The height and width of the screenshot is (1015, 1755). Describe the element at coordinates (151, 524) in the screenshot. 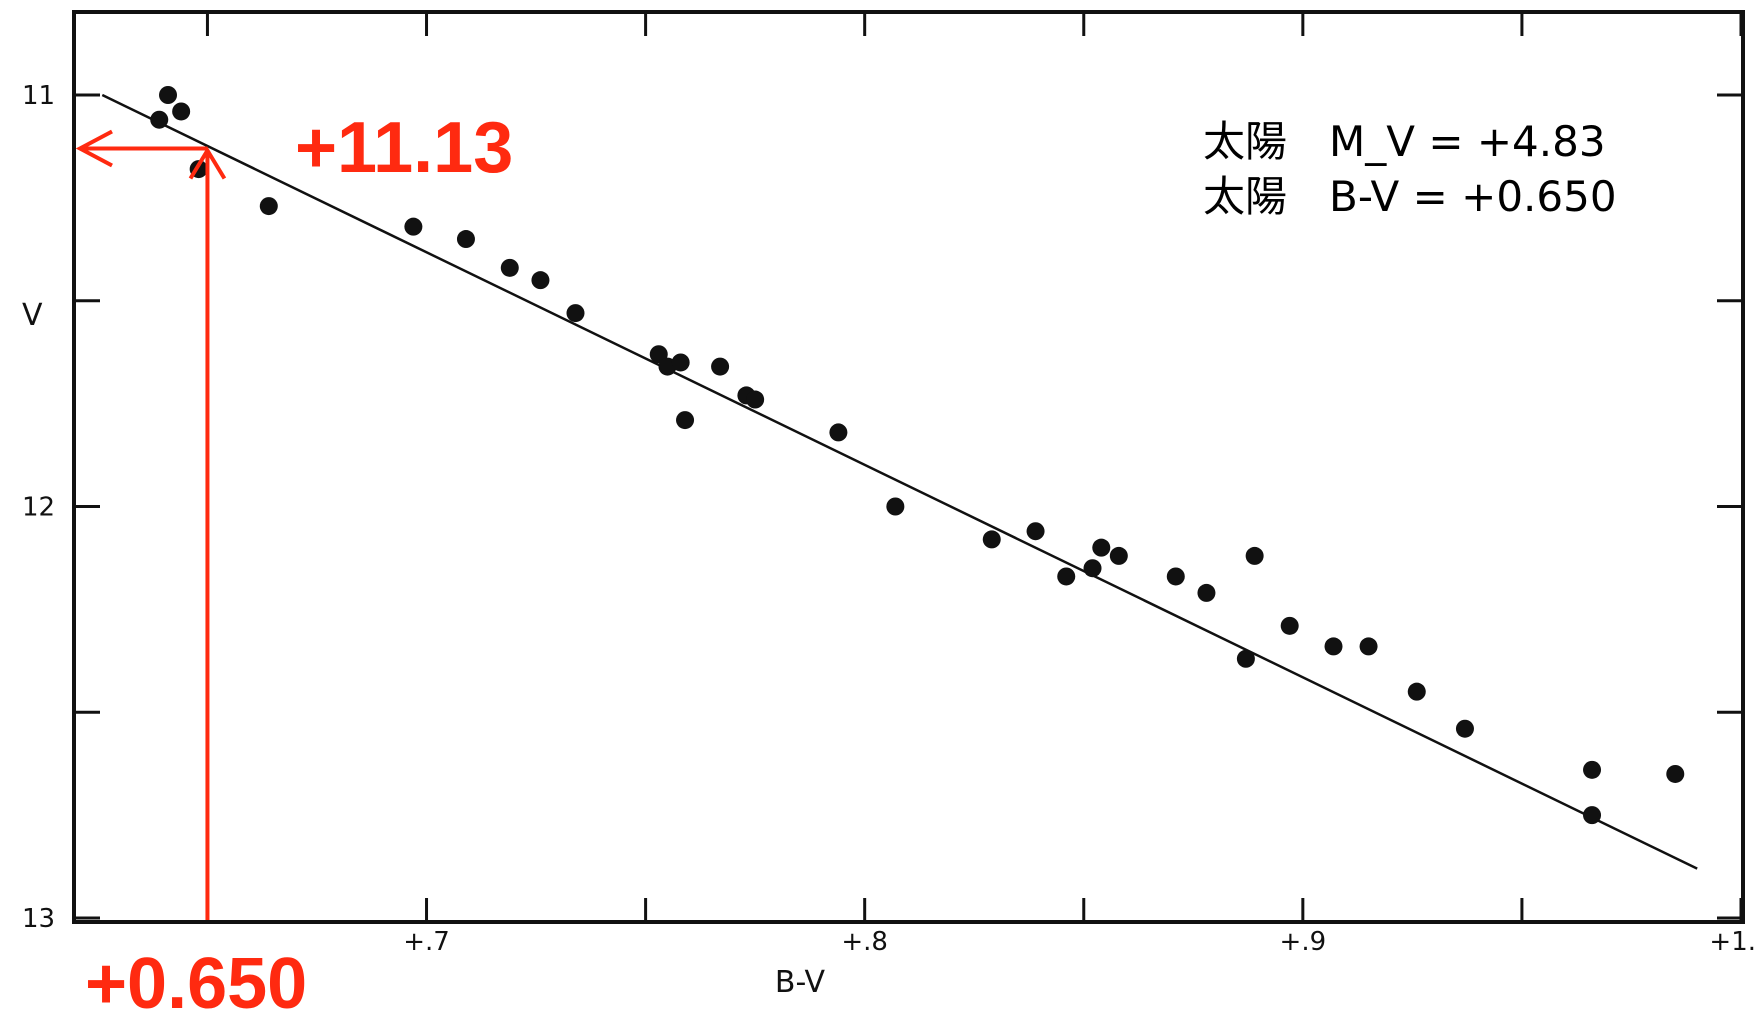

I see `sun-marker` at that location.